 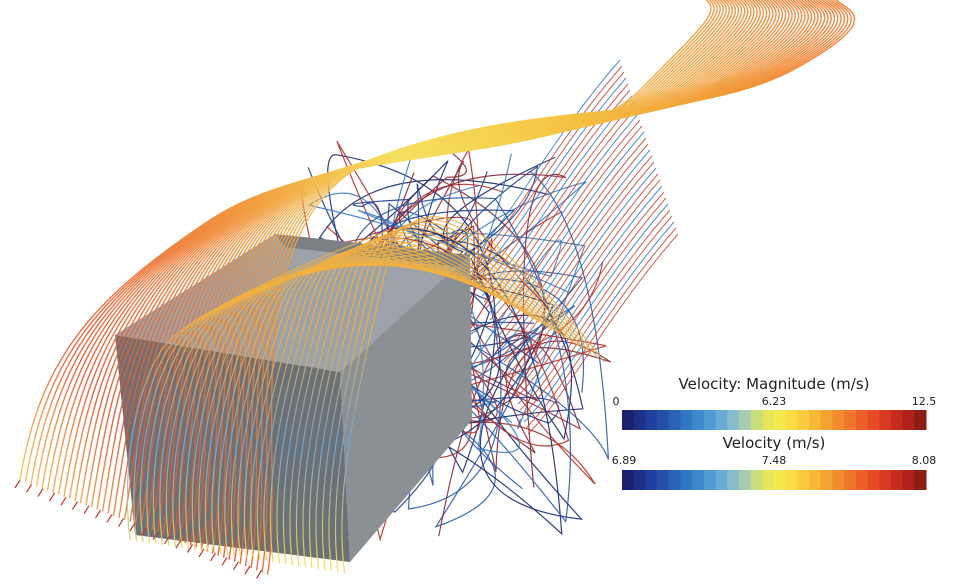 What do you see at coordinates (624, 460) in the screenshot?
I see `legend-label: 6.89` at bounding box center [624, 460].